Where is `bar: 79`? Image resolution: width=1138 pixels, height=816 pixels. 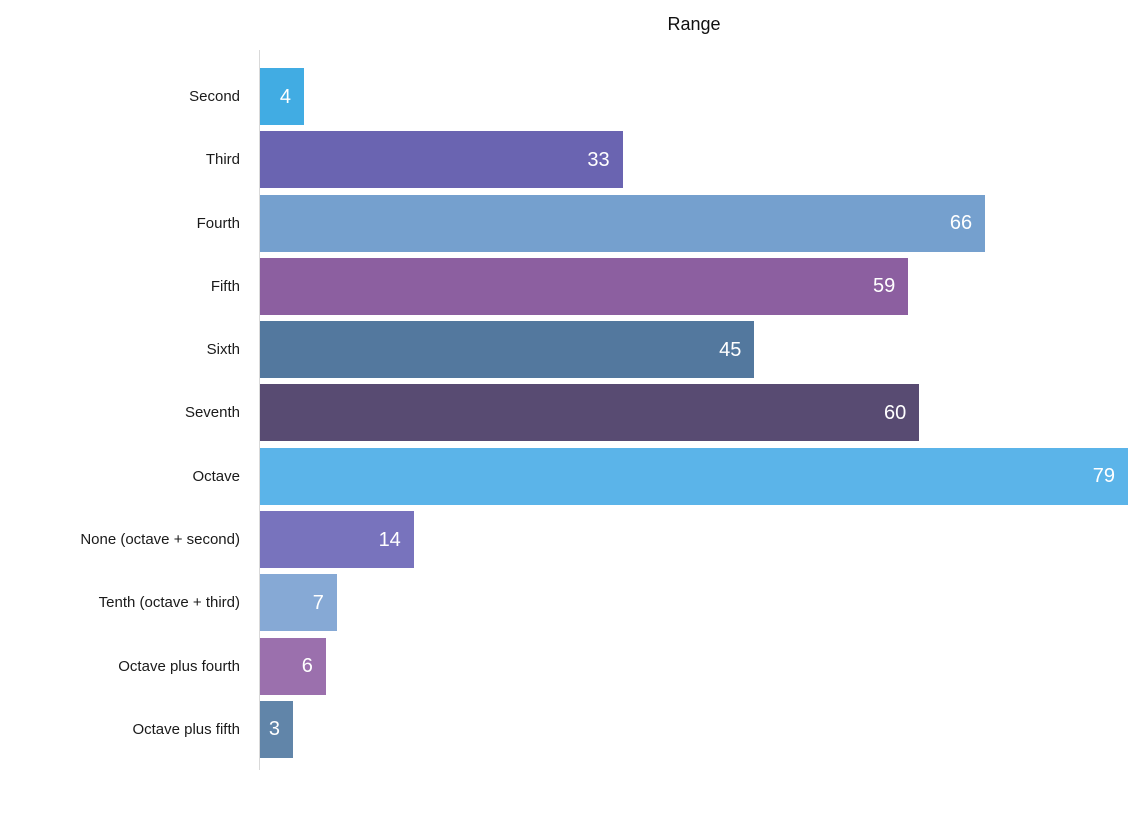 bar: 79 is located at coordinates (694, 476).